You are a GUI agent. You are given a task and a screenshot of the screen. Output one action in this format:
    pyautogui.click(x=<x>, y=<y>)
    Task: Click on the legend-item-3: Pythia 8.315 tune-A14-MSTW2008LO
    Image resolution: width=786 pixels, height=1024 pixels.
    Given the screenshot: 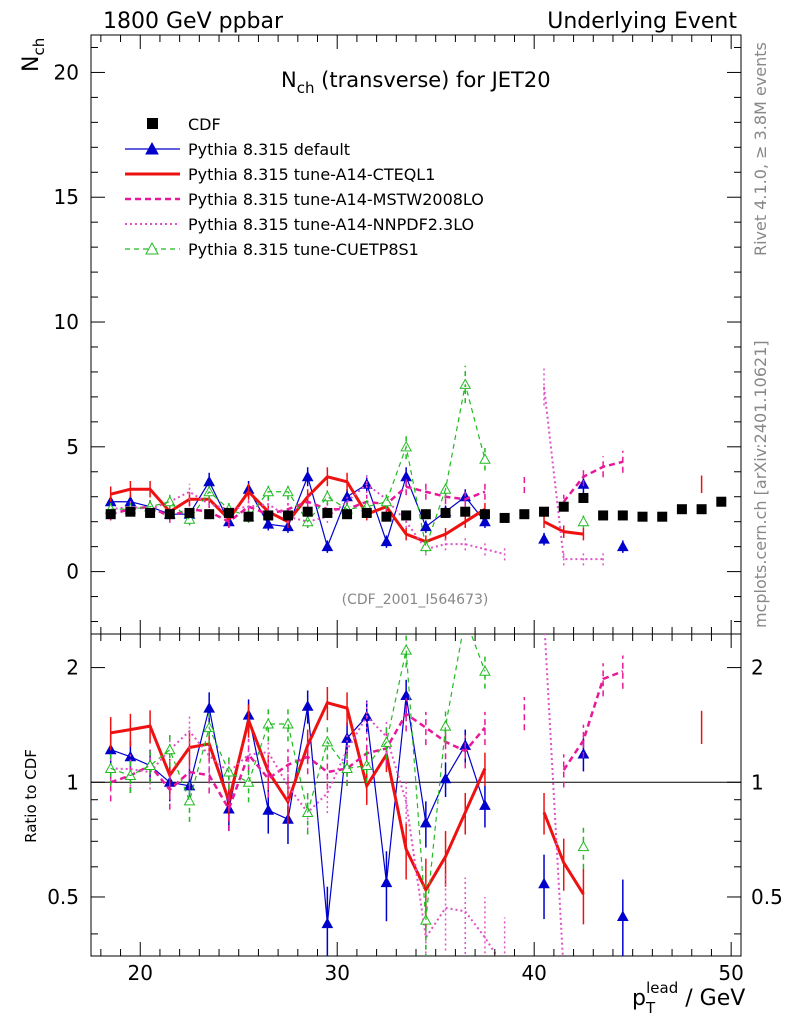 What is the action you would take?
    pyautogui.click(x=304, y=199)
    